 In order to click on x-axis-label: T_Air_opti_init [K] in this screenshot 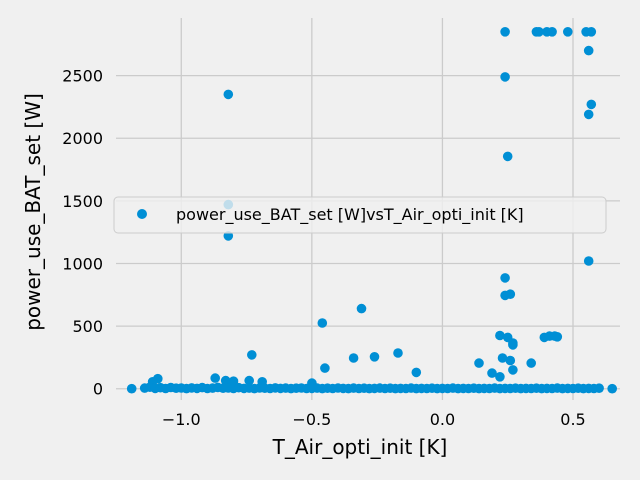, I will do `click(360, 447)`.